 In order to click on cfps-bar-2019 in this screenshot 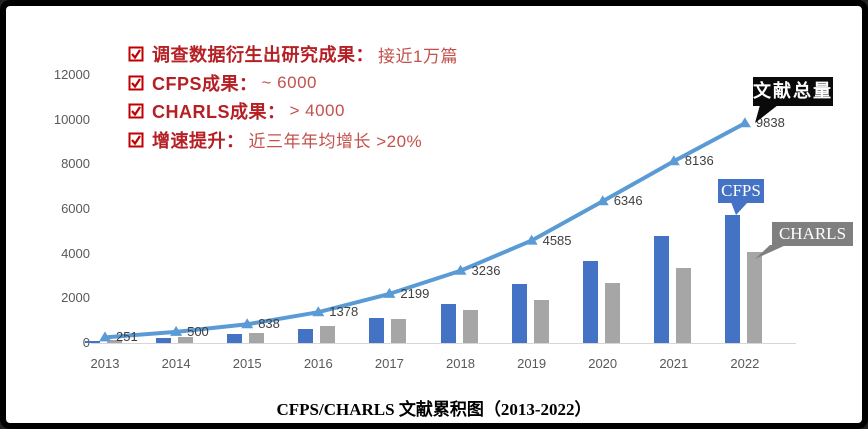, I will do `click(519, 313)`.